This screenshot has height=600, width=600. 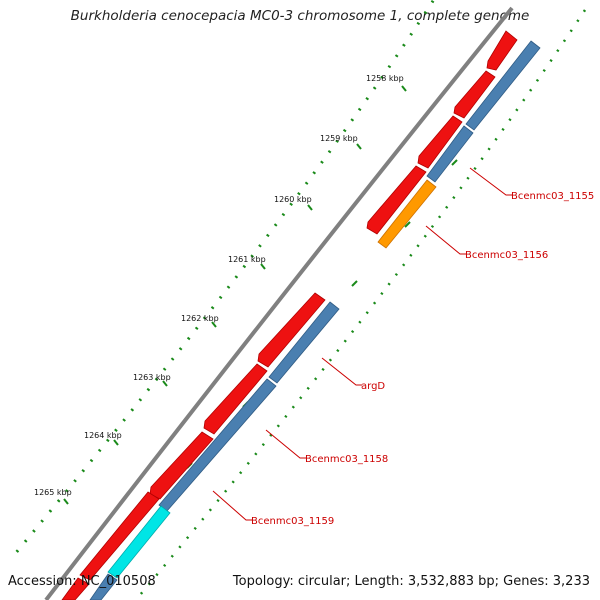 I want to click on tick-label: 1263 kbp, so click(x=152, y=377).